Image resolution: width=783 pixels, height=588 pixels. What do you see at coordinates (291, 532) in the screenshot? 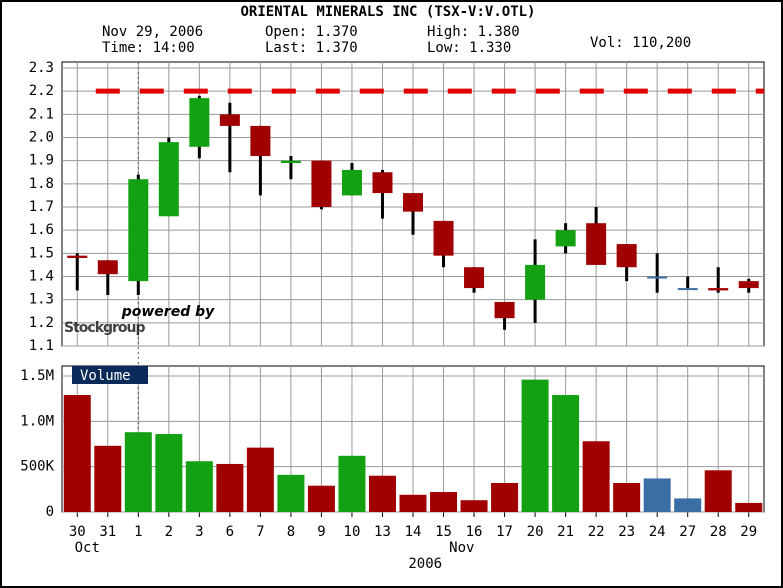
I see `x-tick-label: 8` at bounding box center [291, 532].